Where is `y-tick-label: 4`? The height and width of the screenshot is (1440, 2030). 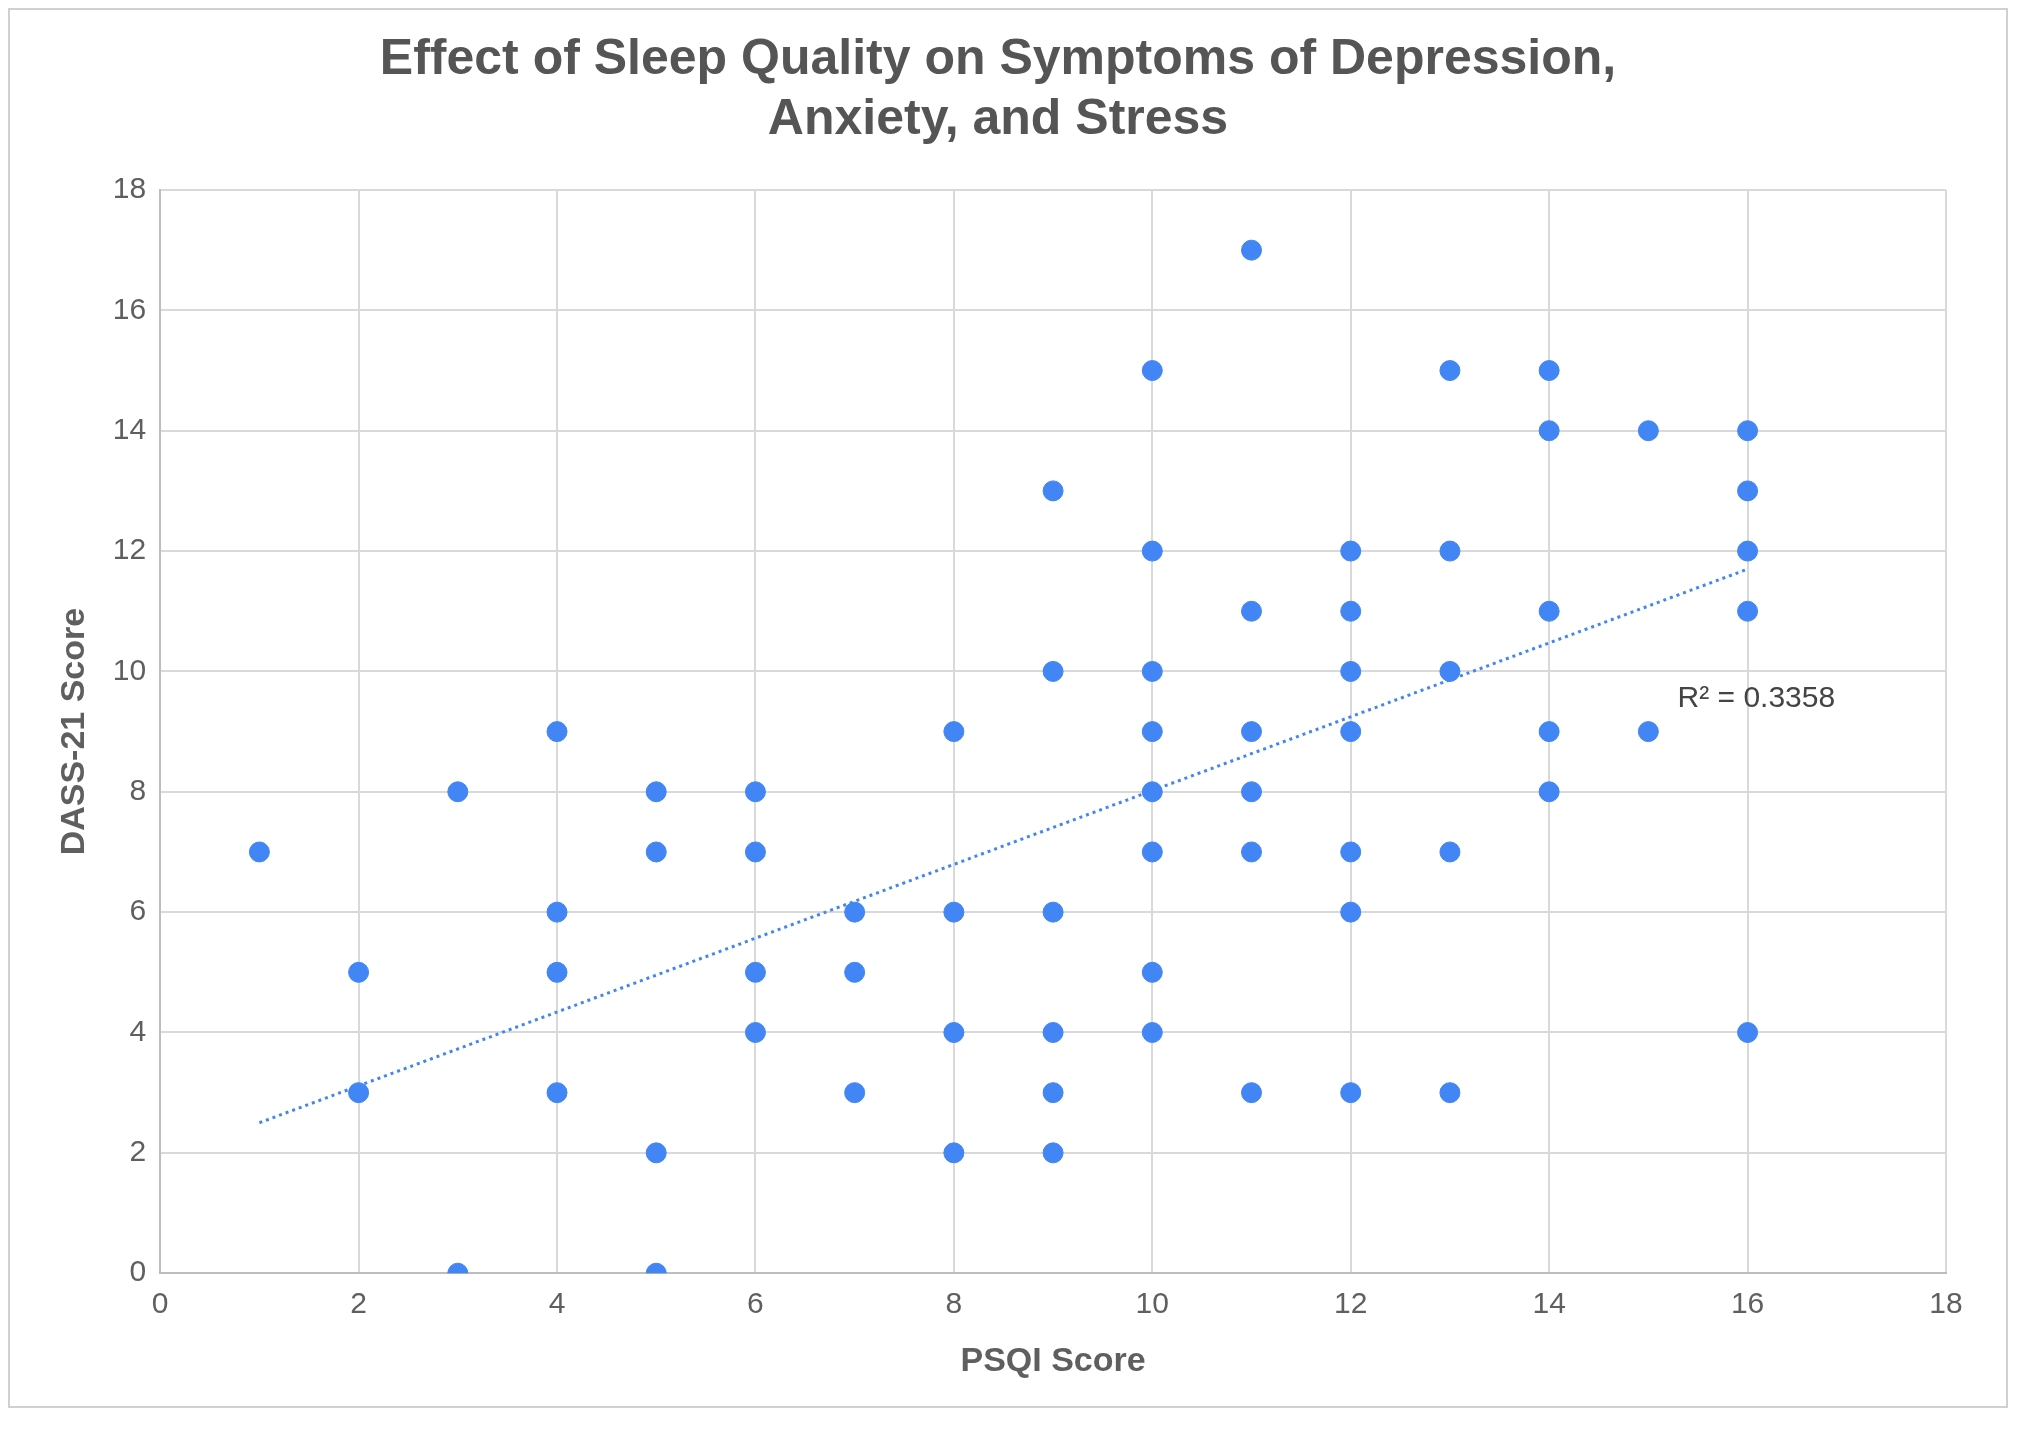
y-tick-label: 4 is located at coordinates (138, 1030).